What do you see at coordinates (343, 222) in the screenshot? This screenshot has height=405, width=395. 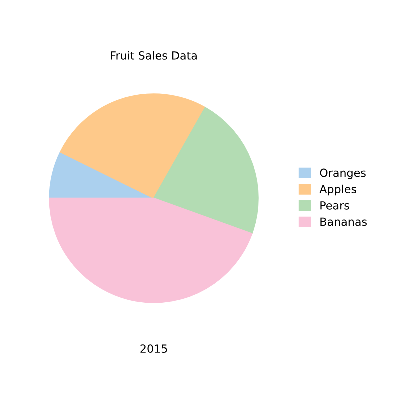 I see `legend-label: Bananas` at bounding box center [343, 222].